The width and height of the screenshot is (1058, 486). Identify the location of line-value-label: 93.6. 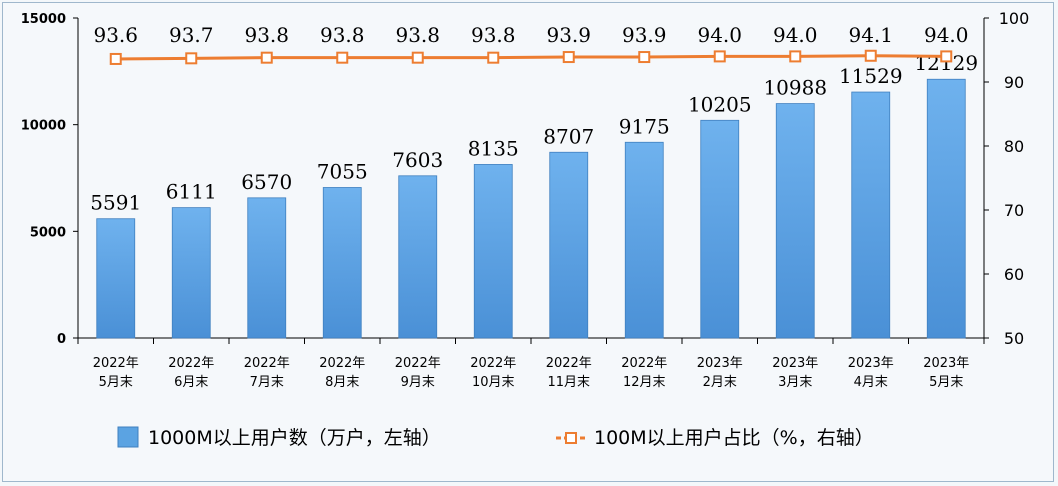
(115, 35).